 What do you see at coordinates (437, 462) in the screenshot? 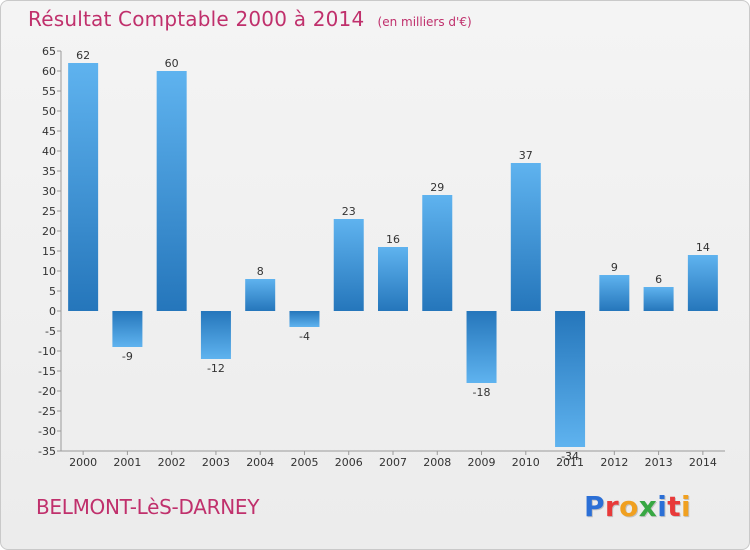
I see `x-tick-label-2008: 2008` at bounding box center [437, 462].